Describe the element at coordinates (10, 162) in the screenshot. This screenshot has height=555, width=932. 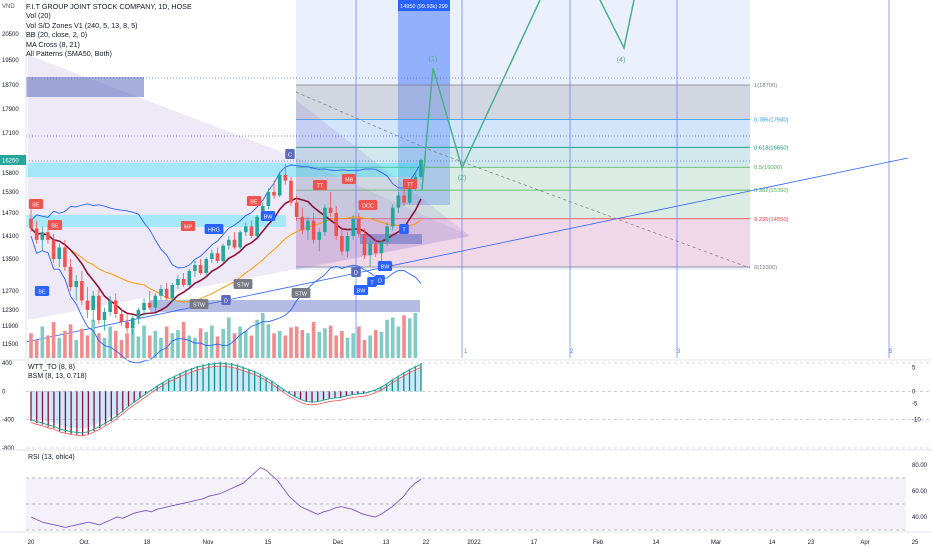
I see `last-price-label: 16250` at that location.